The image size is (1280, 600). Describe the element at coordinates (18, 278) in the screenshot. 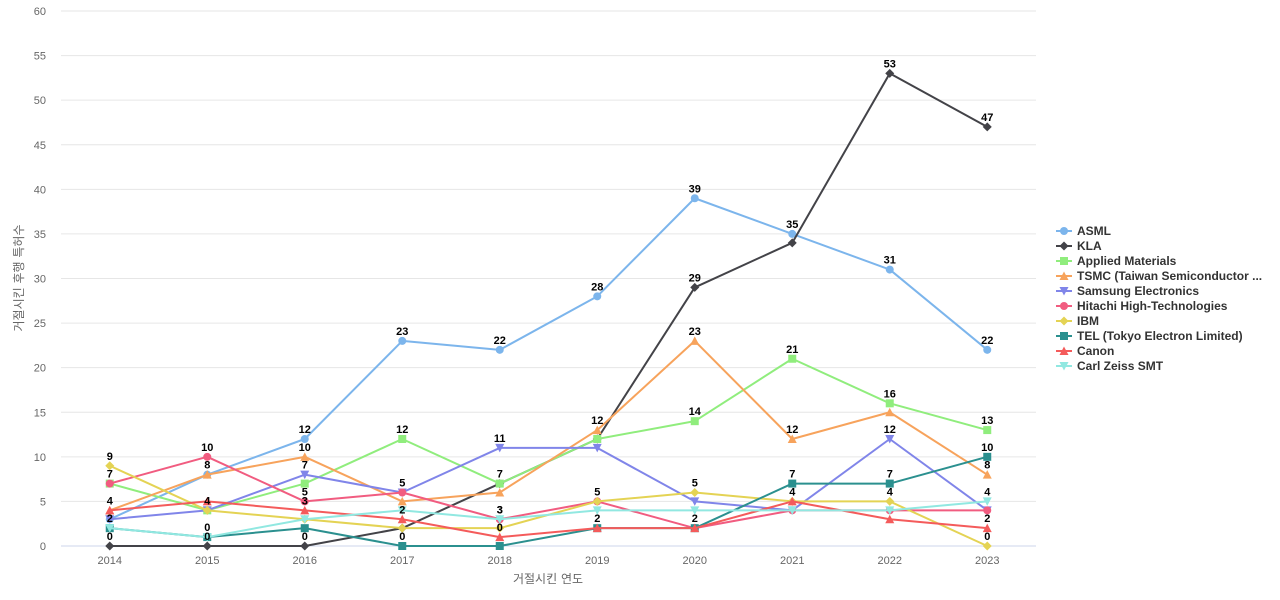

I see `y-axis-title: 거절시킨 후행 특허수` at that location.